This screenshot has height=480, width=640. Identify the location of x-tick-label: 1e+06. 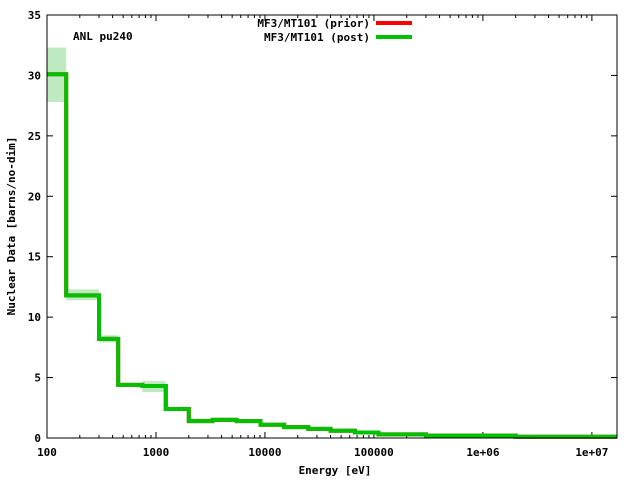
(482, 452).